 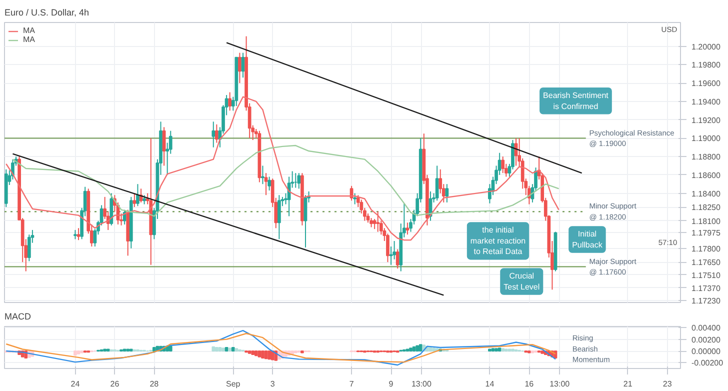 What do you see at coordinates (706, 301) in the screenshot?
I see `y-tick-label: 1.17230` at bounding box center [706, 301].